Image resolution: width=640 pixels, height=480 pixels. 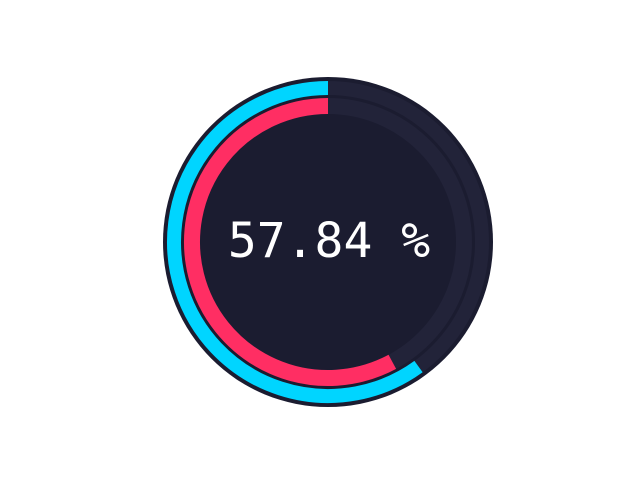 I want to click on percentage-unit: %, so click(x=416, y=241).